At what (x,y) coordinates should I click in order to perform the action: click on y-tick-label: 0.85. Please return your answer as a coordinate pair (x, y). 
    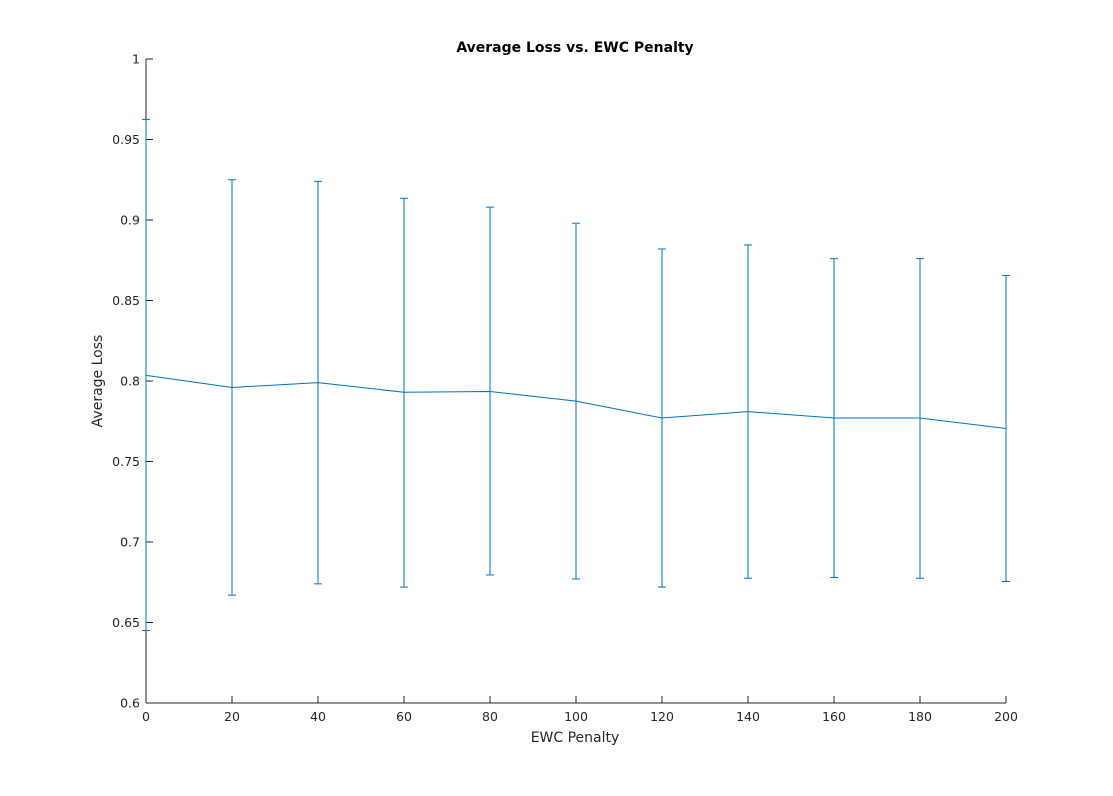
    Looking at the image, I should click on (126, 300).